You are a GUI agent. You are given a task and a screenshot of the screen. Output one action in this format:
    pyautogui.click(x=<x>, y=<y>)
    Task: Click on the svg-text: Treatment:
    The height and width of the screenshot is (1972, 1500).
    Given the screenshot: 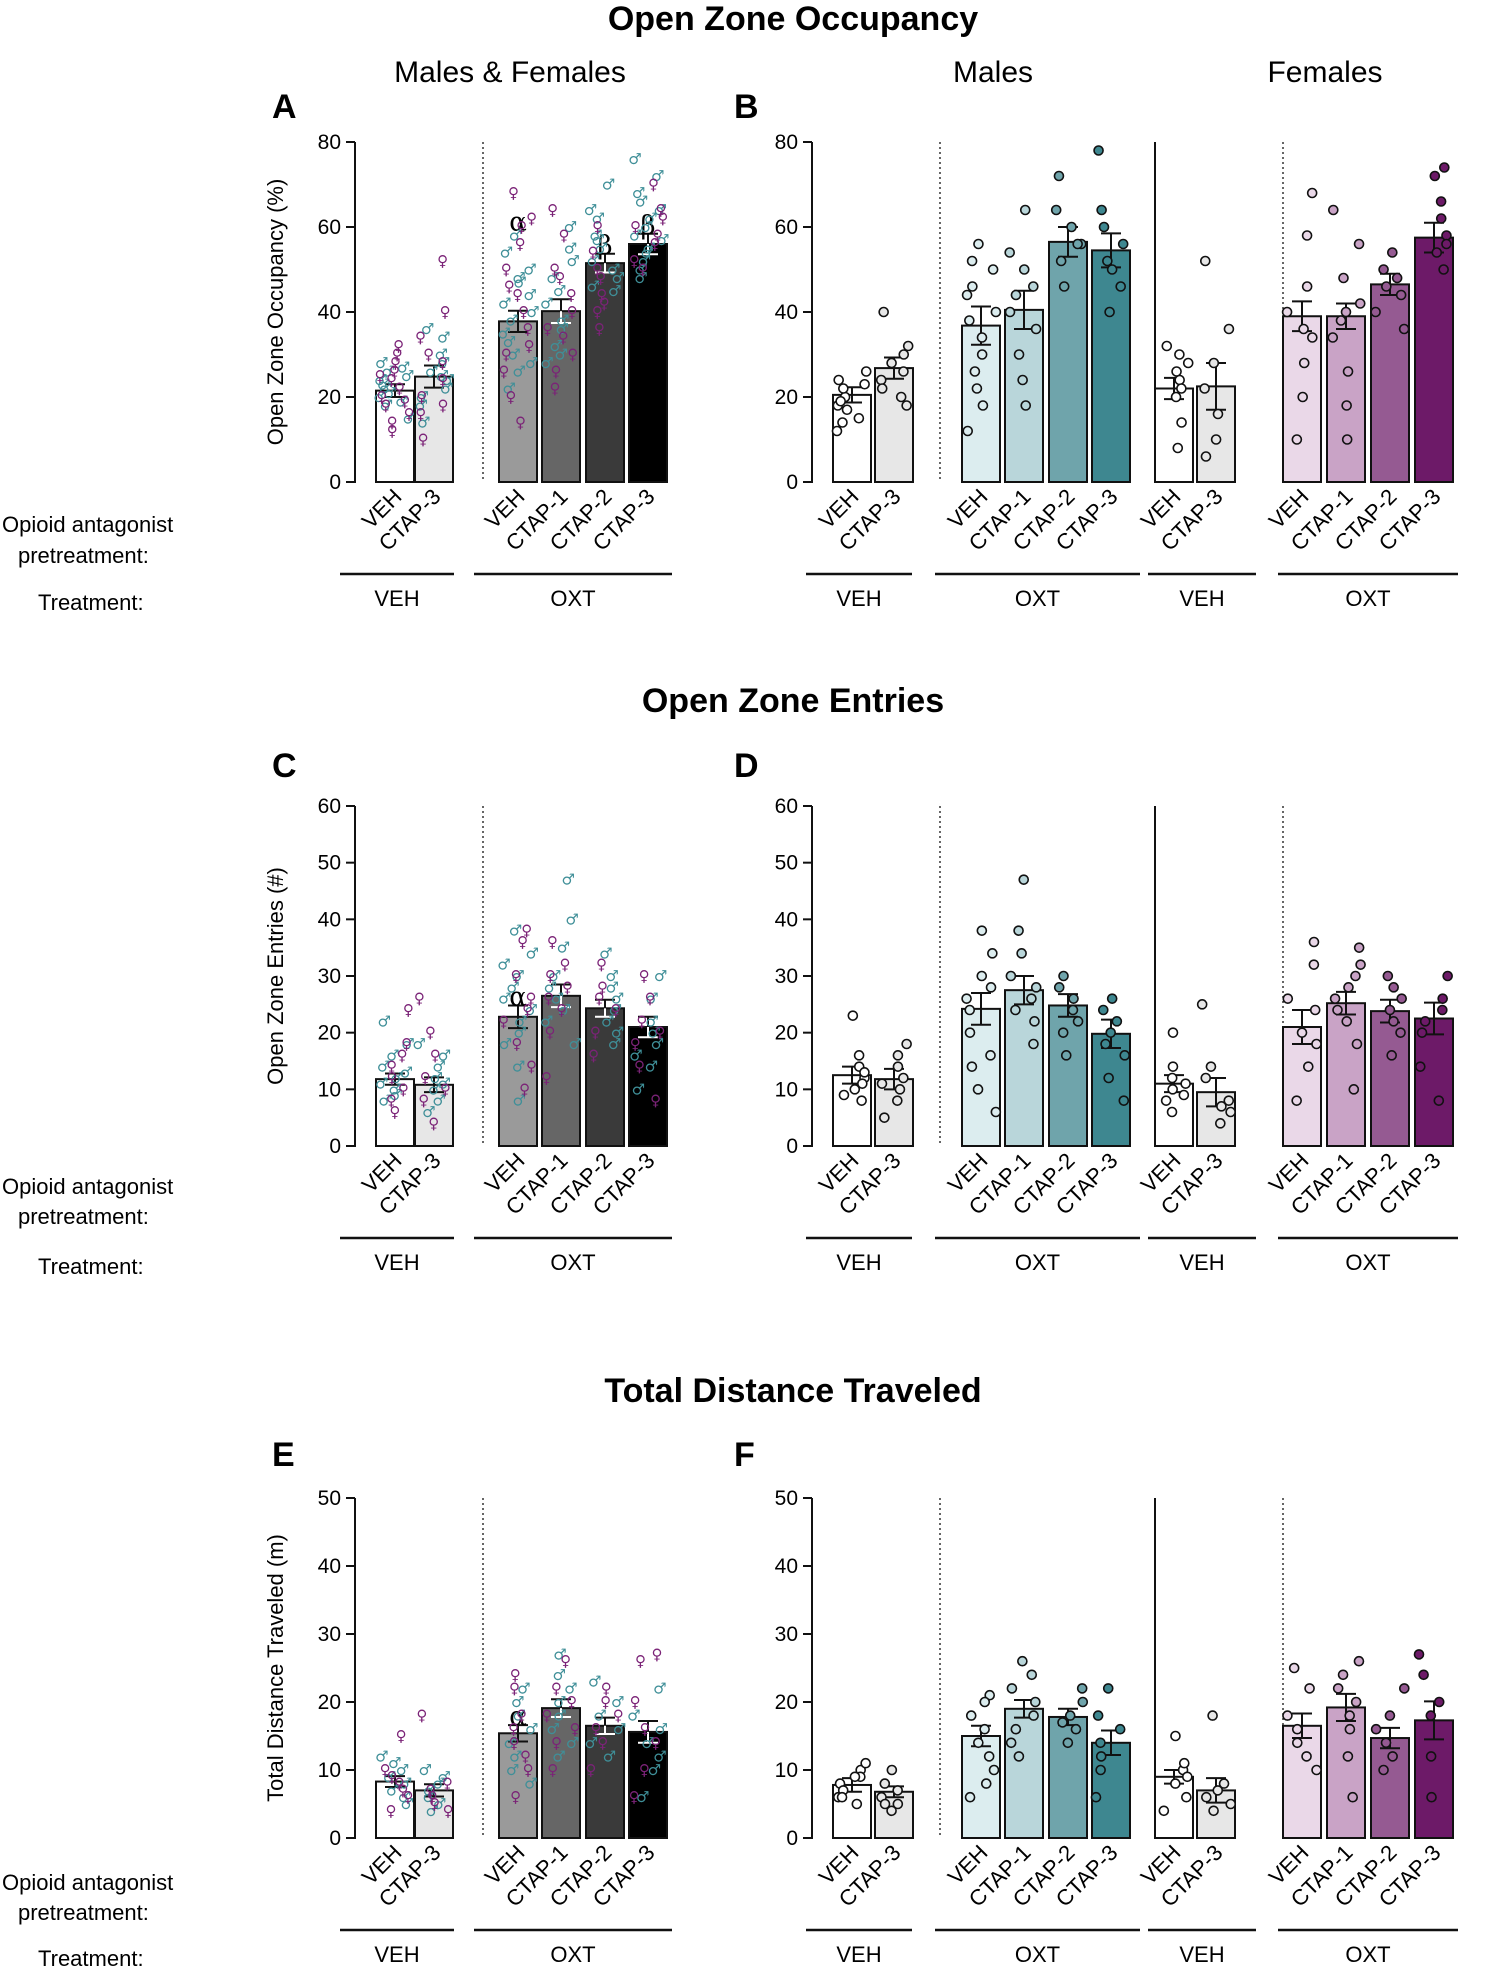 What is the action you would take?
    pyautogui.click(x=91, y=602)
    